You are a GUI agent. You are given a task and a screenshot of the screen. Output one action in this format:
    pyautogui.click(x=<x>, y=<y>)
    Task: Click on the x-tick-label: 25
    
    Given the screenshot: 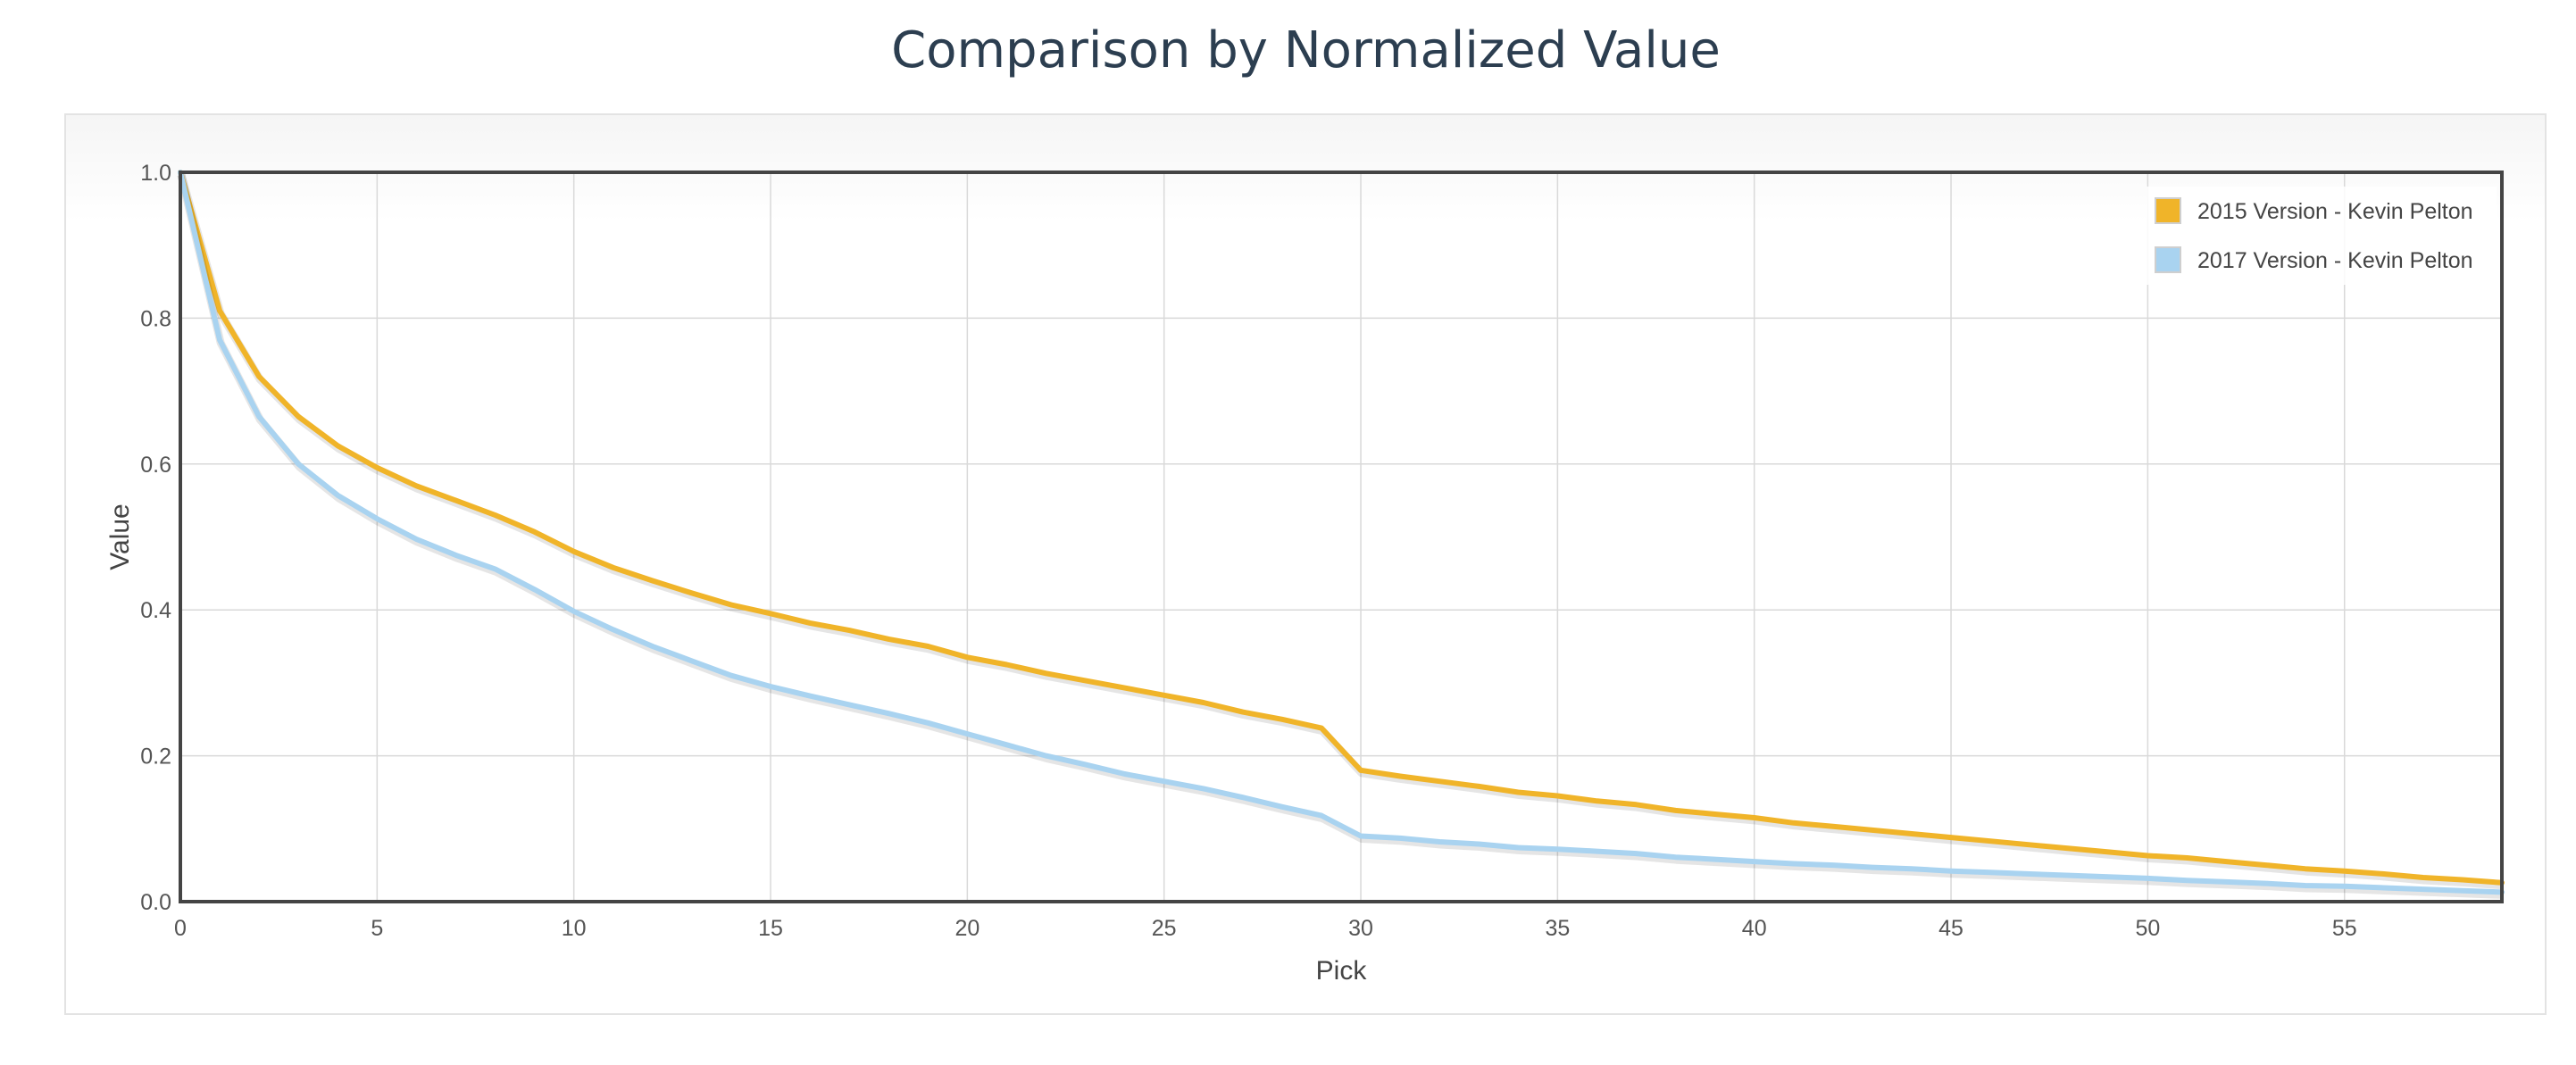 What is the action you would take?
    pyautogui.click(x=1164, y=928)
    